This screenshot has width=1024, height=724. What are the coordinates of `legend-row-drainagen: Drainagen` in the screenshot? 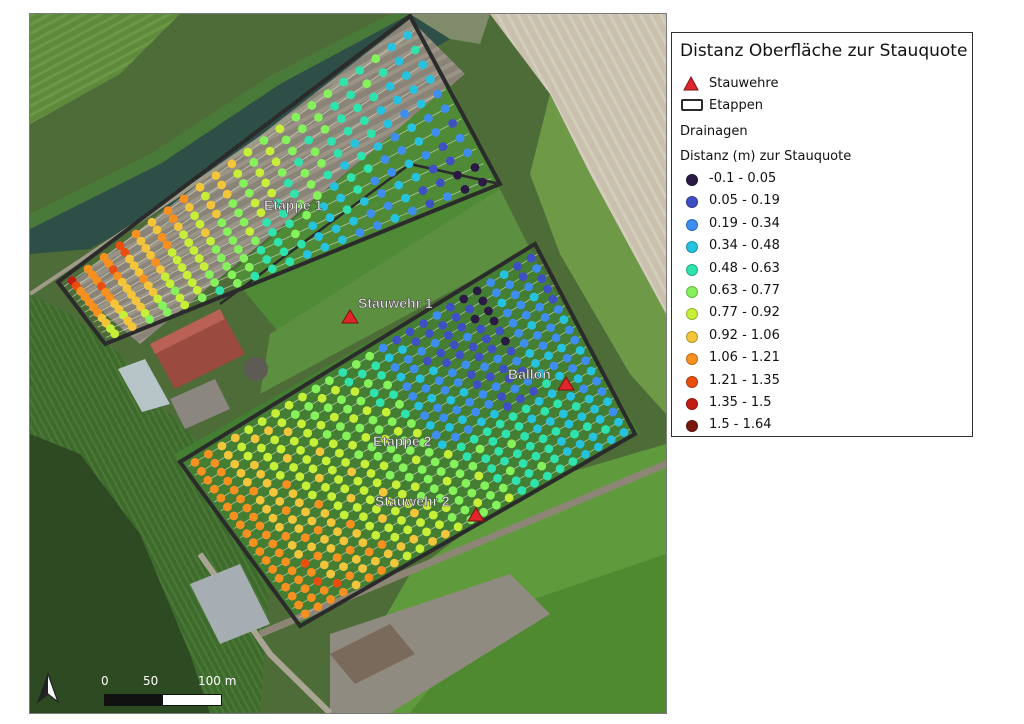 It's located at (822, 132).